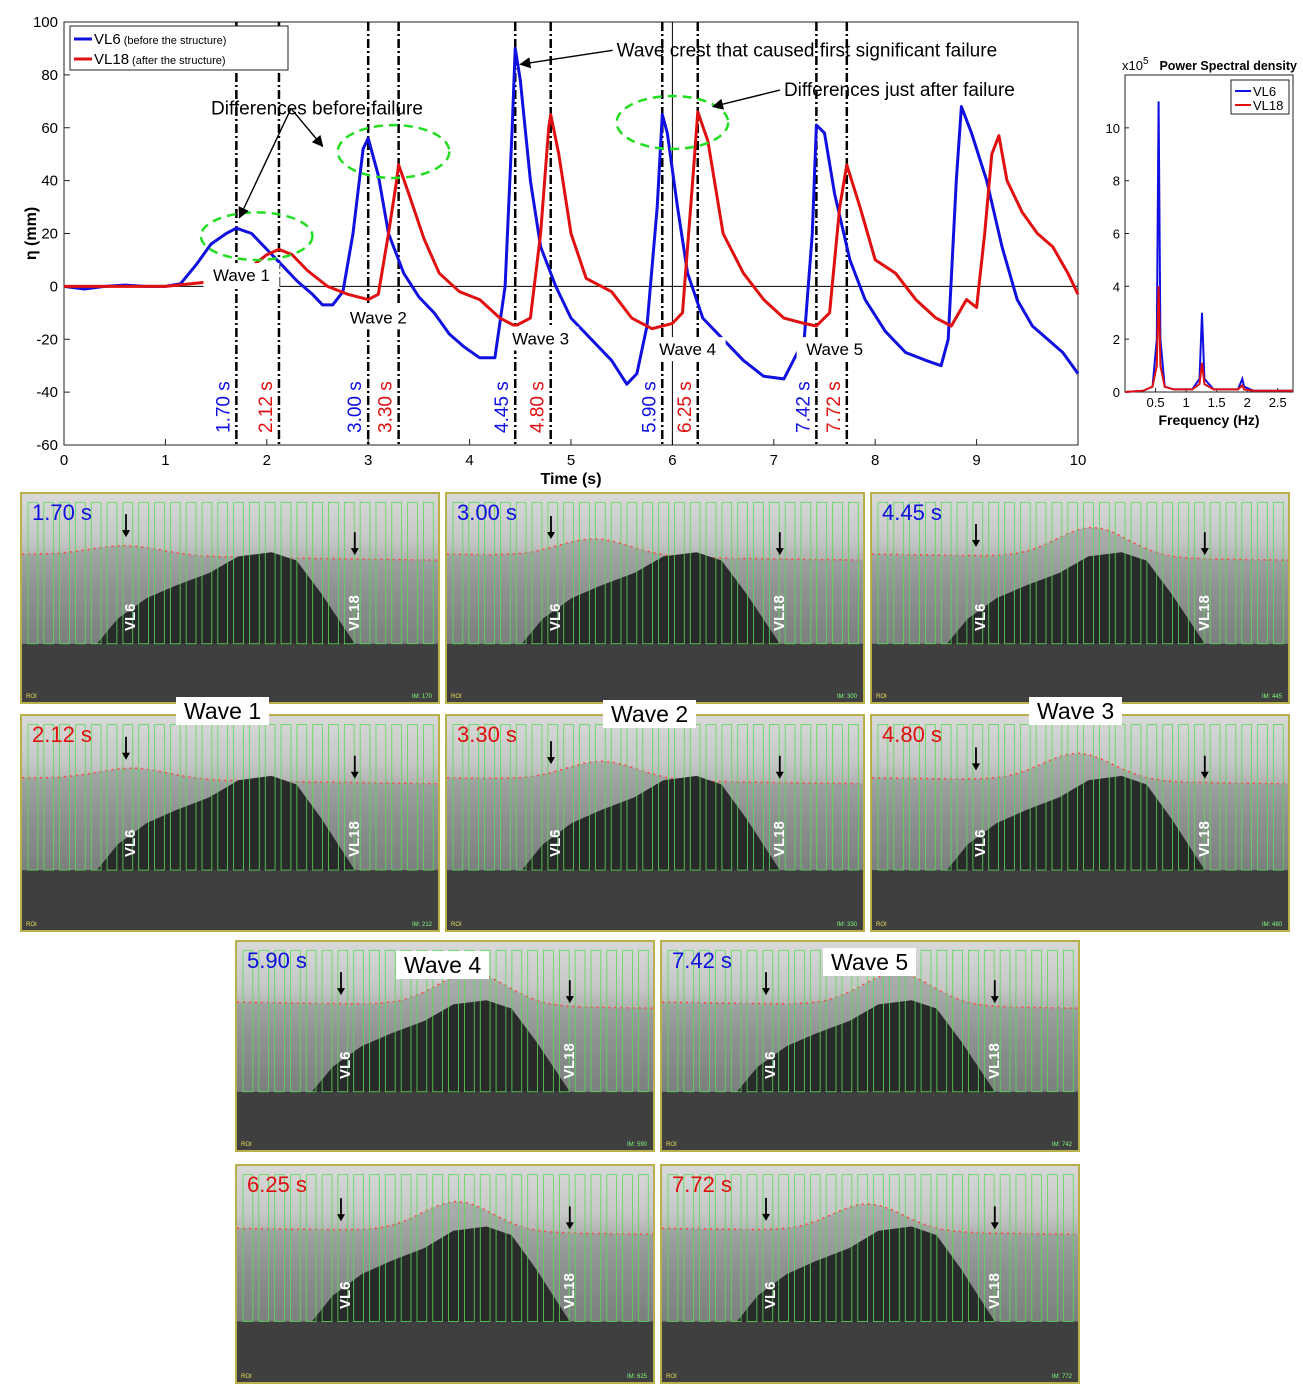 The height and width of the screenshot is (1398, 1303). Describe the element at coordinates (421, 697) in the screenshot. I see `image-number: IM: 170` at that location.